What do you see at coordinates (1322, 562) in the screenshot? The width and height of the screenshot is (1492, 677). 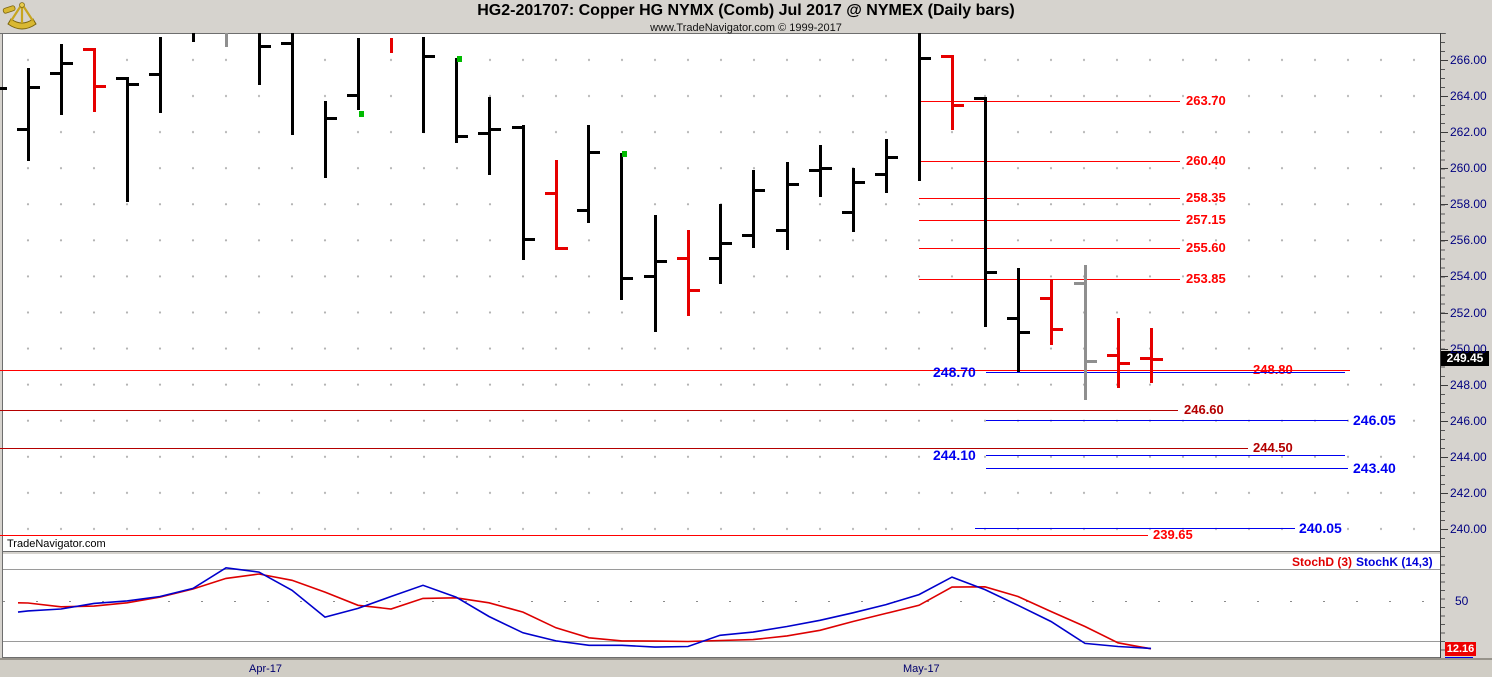 I see `stochd-legend-label: StochD (3)` at bounding box center [1322, 562].